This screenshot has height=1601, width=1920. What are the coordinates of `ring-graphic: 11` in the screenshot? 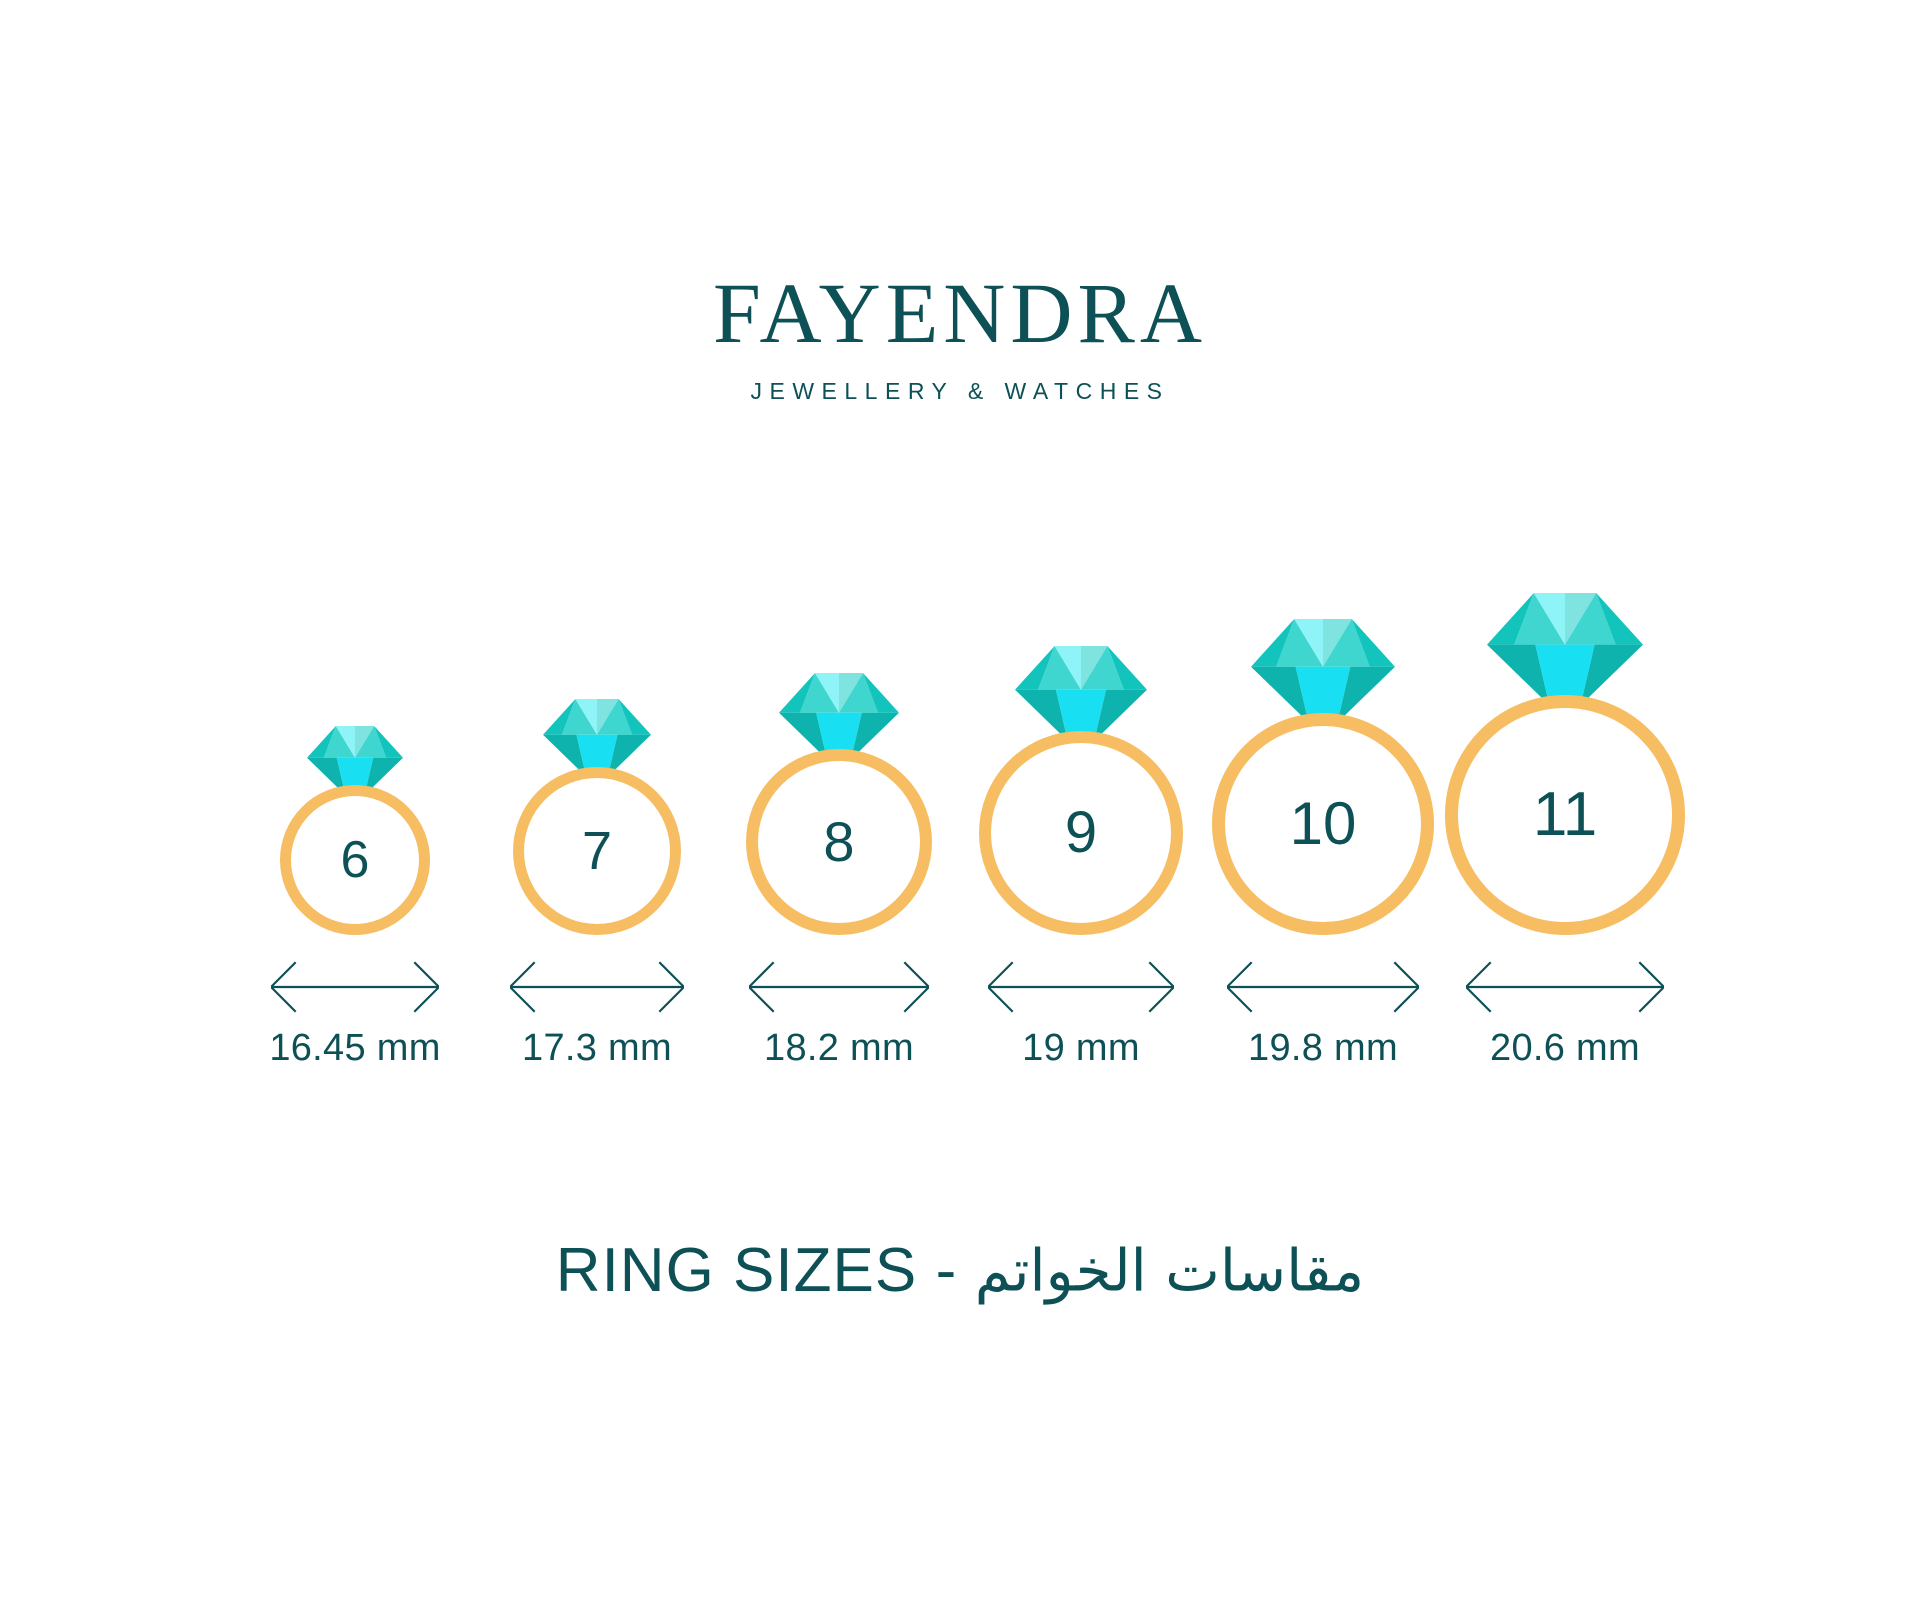 It's located at (1565, 763).